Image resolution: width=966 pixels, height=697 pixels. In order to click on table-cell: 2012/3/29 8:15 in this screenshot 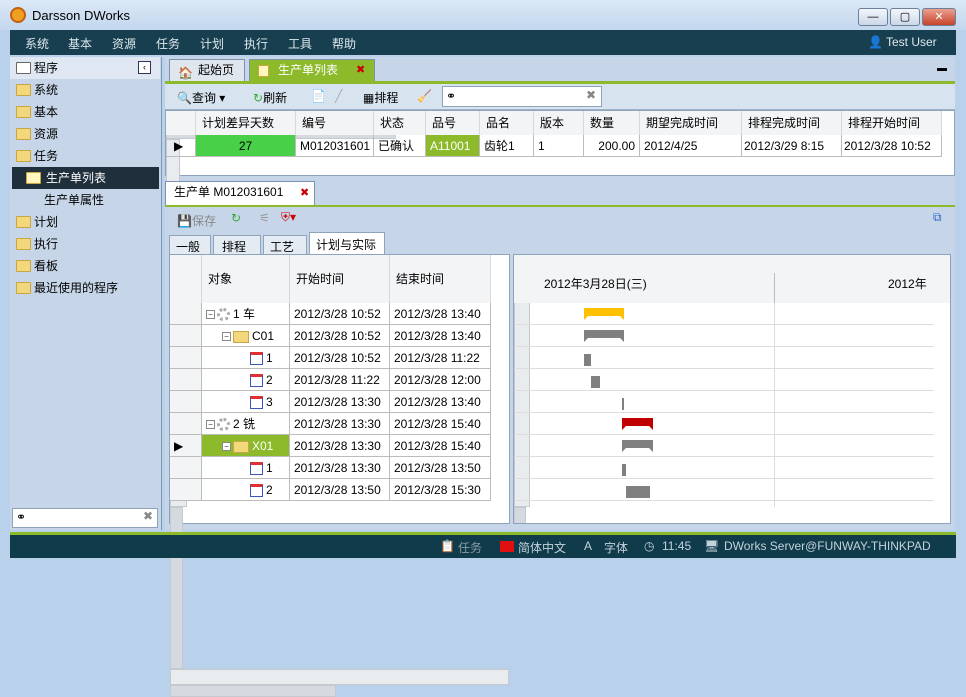, I will do `click(792, 146)`.